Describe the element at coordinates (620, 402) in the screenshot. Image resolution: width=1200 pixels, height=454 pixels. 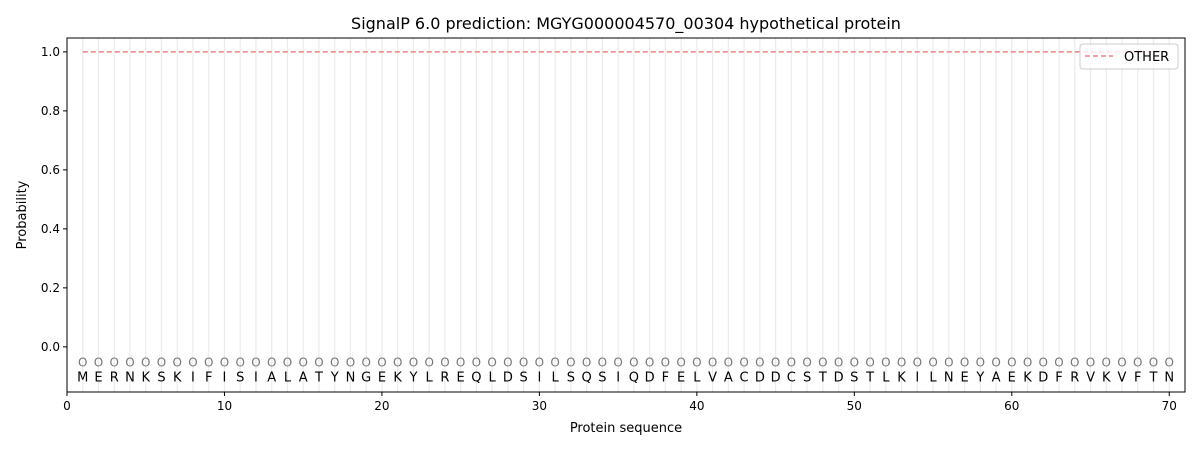
I see `x-axis-ticks: 0 10 20 30 40 50 60 70` at that location.